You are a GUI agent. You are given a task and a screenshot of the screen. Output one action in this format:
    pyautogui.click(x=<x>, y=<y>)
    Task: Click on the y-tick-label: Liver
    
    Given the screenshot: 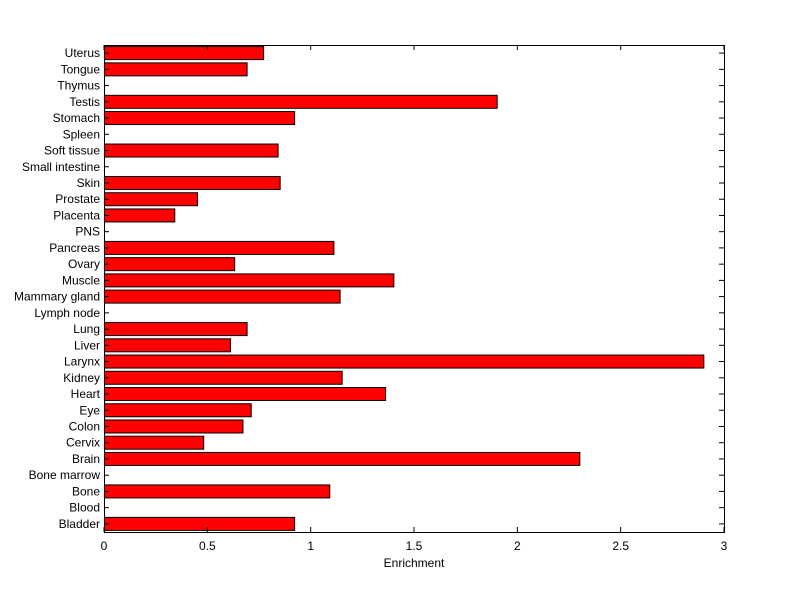 What is the action you would take?
    pyautogui.click(x=87, y=345)
    